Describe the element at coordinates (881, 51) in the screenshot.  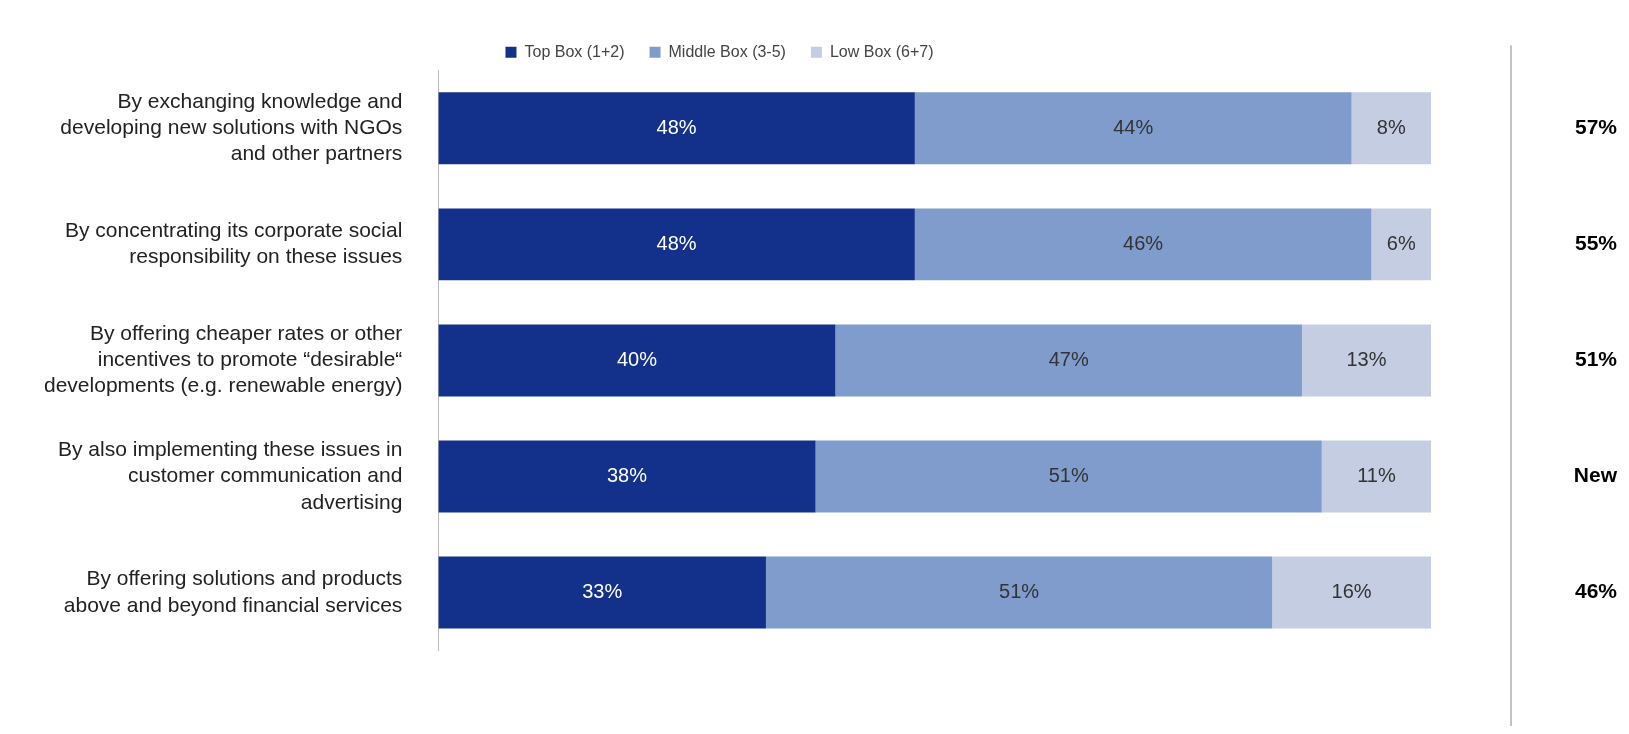
I see `legend-label: Low Box (6+7)` at that location.